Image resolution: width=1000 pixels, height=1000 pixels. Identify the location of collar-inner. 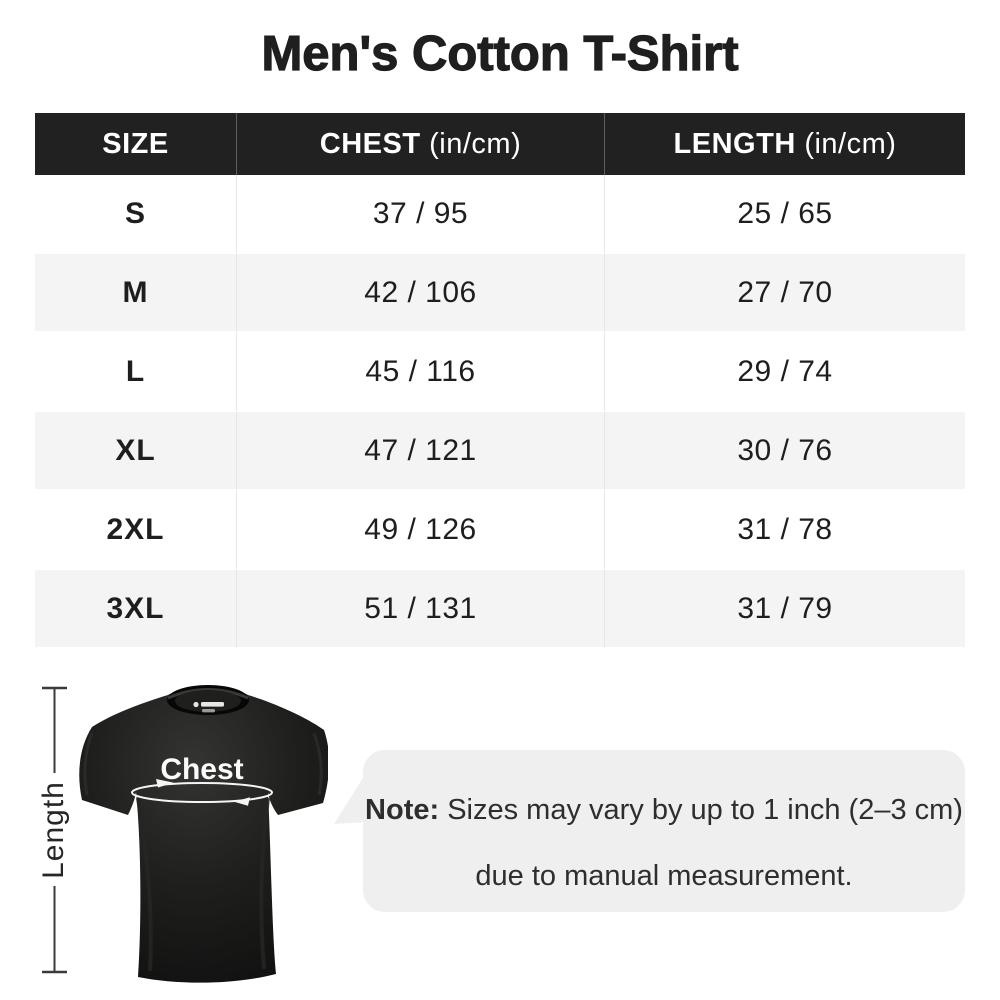
(208, 701).